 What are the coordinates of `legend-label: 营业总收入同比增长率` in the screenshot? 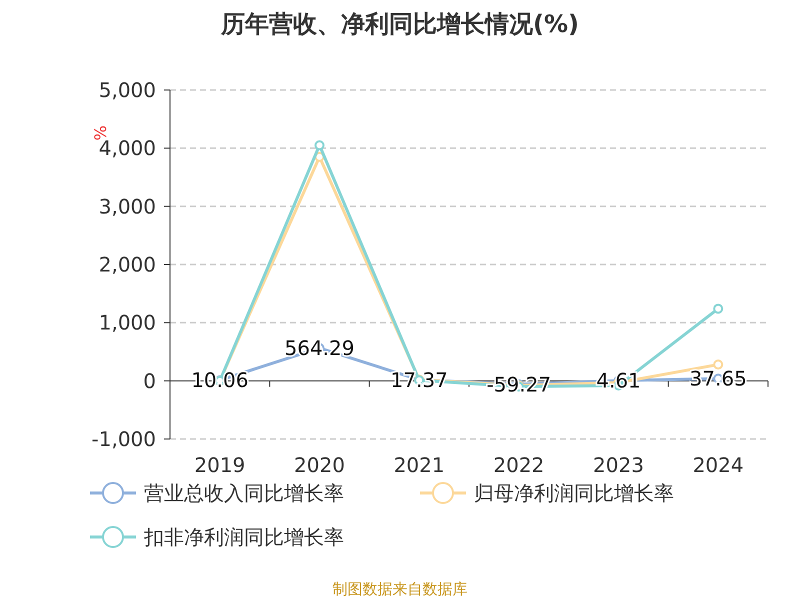 It's located at (244, 493).